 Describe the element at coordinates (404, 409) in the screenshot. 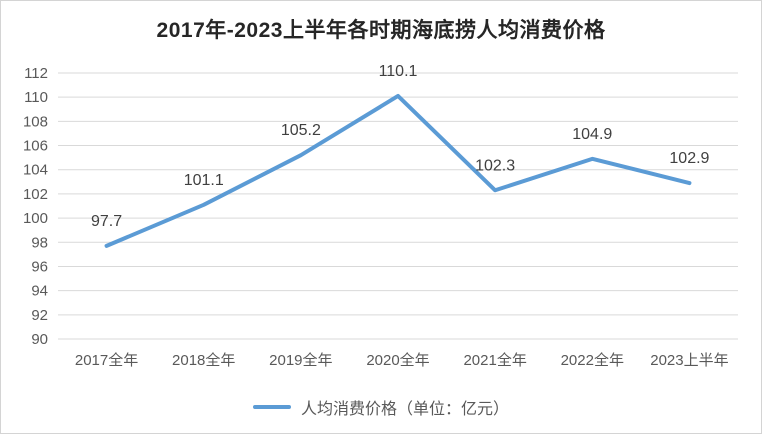

I see `legend-label: 人均消费价格（单位：亿元）` at that location.